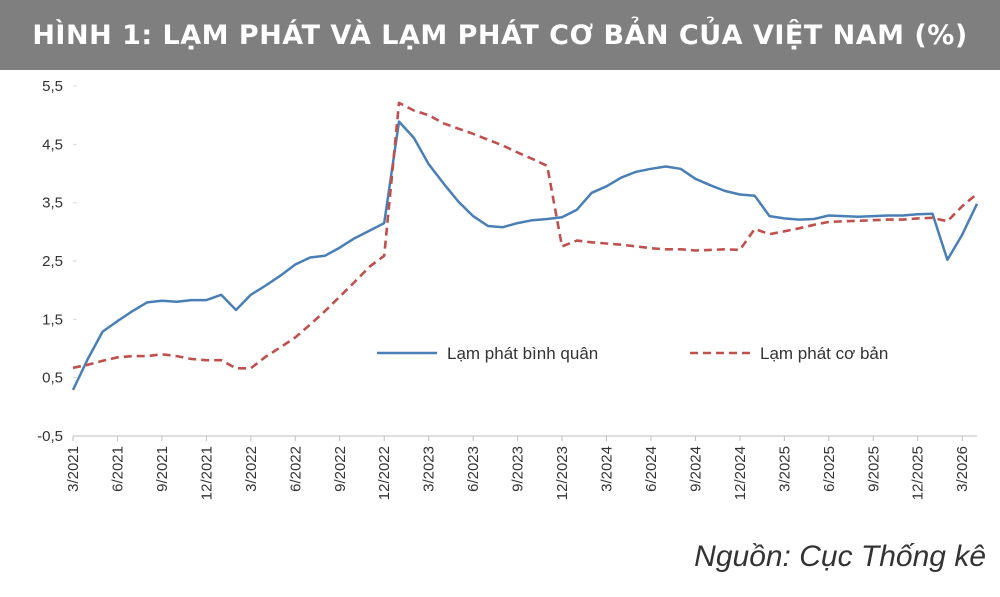 This screenshot has height=597, width=1000. What do you see at coordinates (162, 469) in the screenshot?
I see `x-tick-label: 9/2021` at bounding box center [162, 469].